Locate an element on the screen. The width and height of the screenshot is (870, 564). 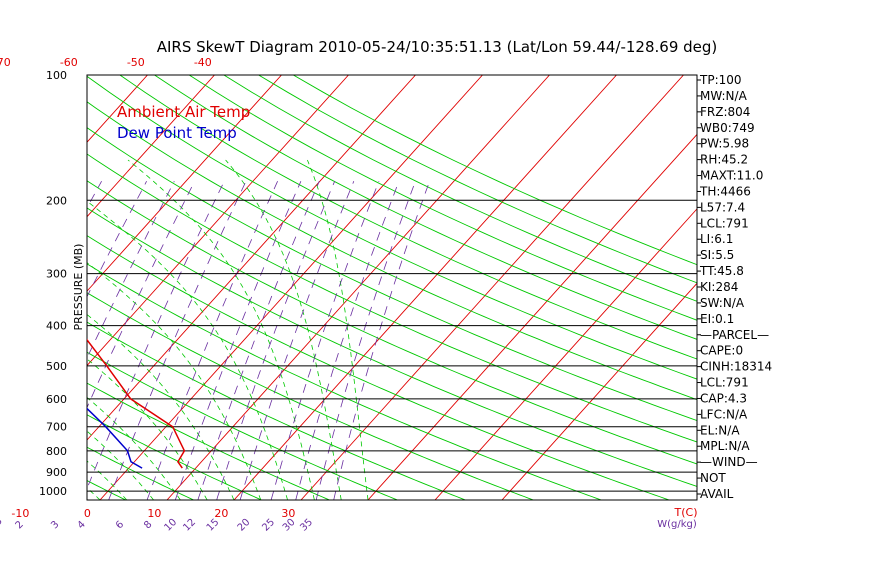
stability-index: TT:45.8 is located at coordinates (721, 271).